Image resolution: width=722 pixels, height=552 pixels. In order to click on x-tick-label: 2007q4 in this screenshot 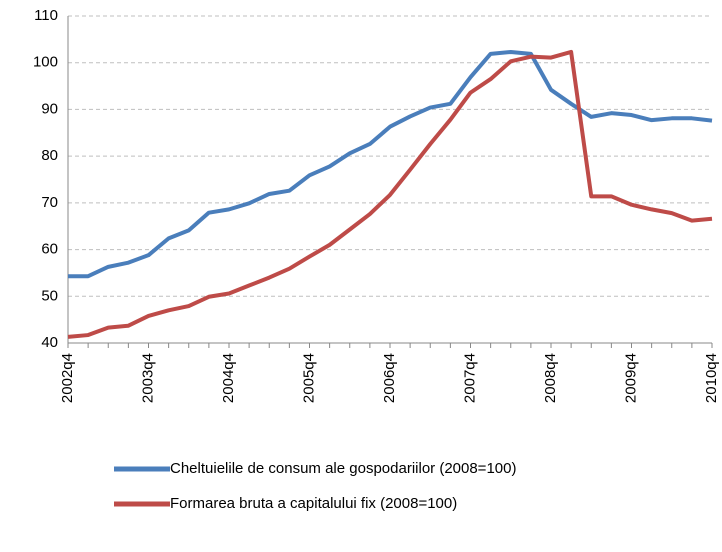, I will do `click(469, 378)`.